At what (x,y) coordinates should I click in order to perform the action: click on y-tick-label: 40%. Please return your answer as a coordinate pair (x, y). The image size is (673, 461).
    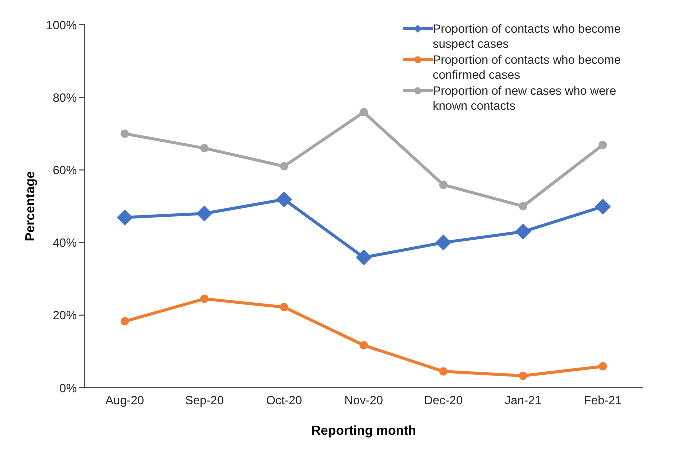
    Looking at the image, I should click on (65, 243).